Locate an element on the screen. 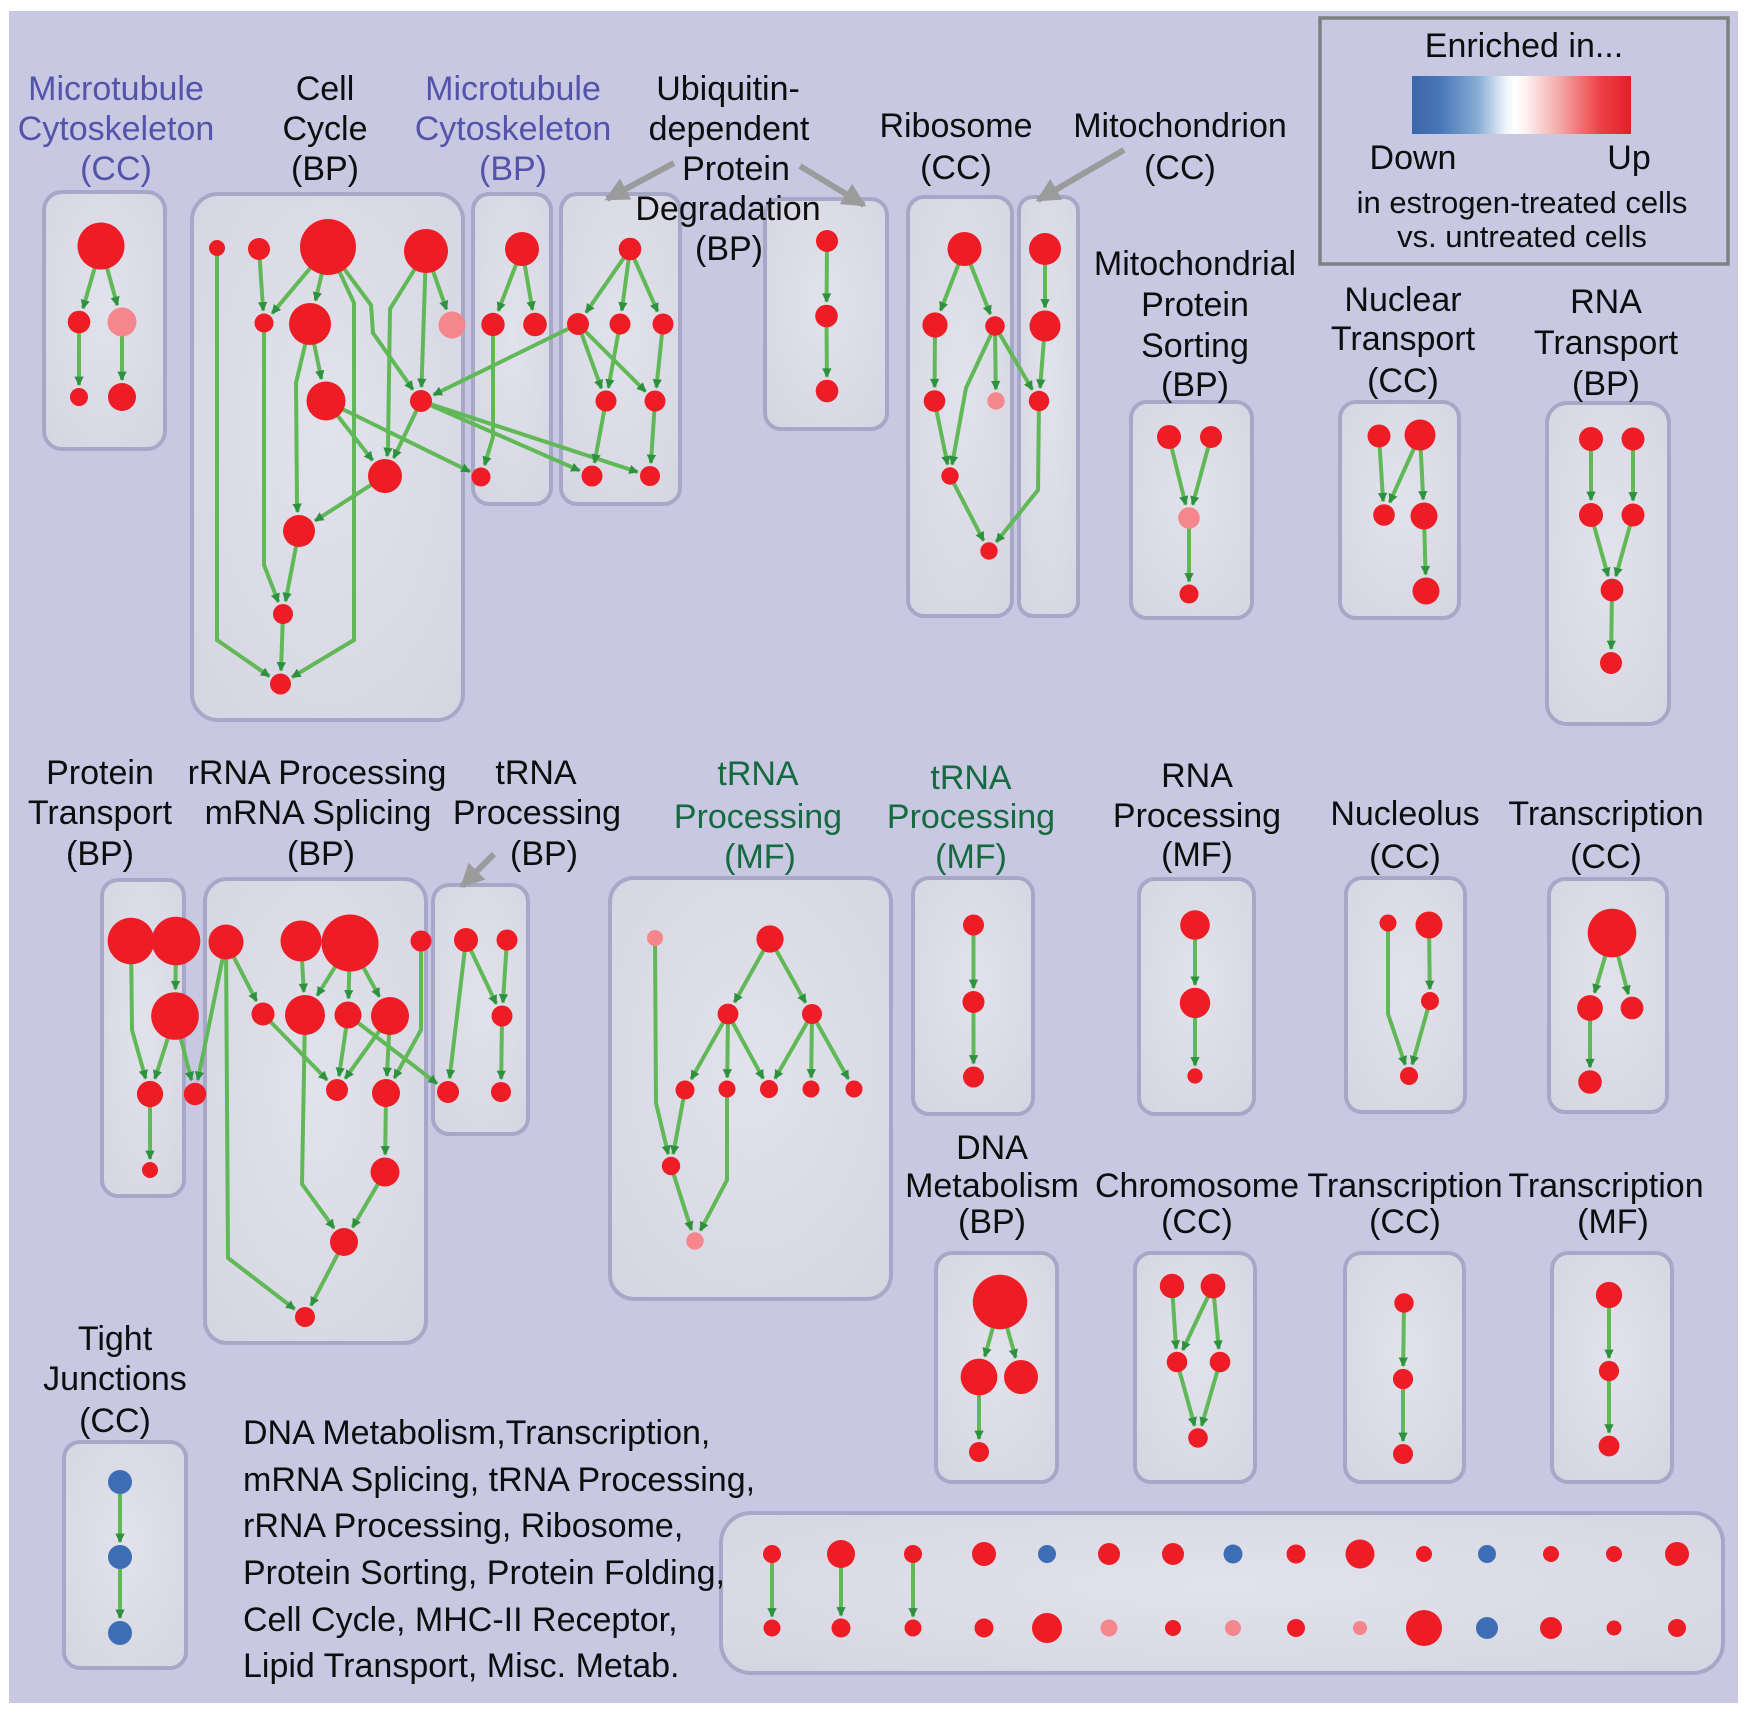 The width and height of the screenshot is (1750, 1715). svg-text: Mitochondrion is located at coordinates (1180, 126).